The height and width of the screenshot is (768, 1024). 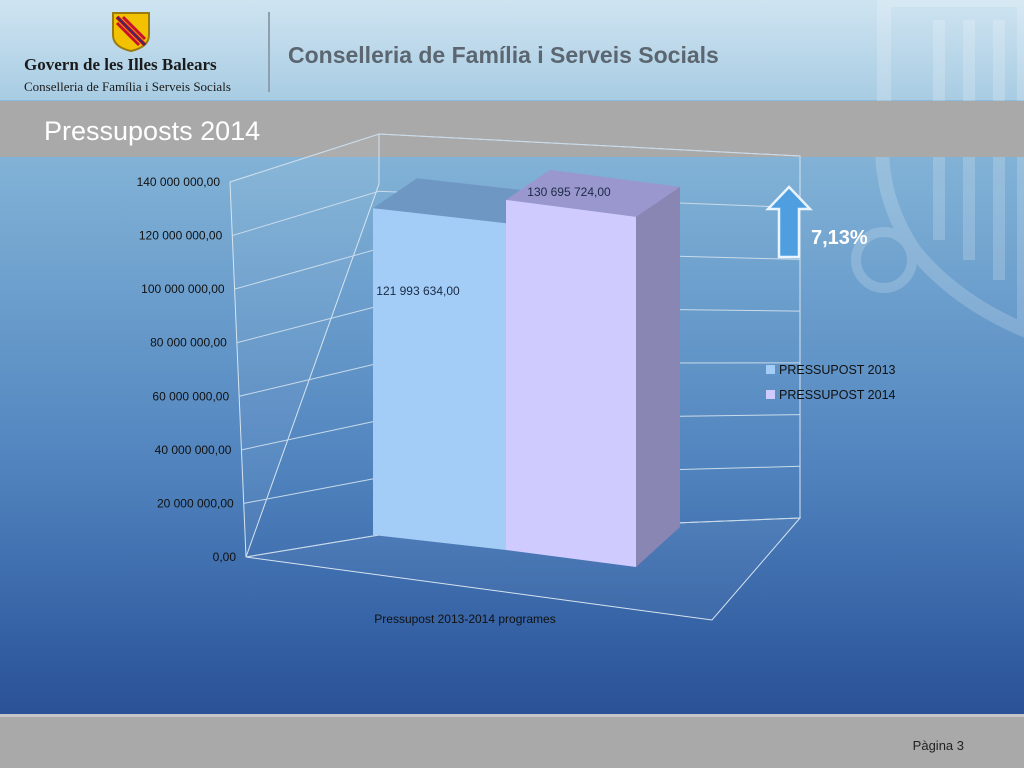 I want to click on data-label: 130 695 724,00, so click(x=569, y=192).